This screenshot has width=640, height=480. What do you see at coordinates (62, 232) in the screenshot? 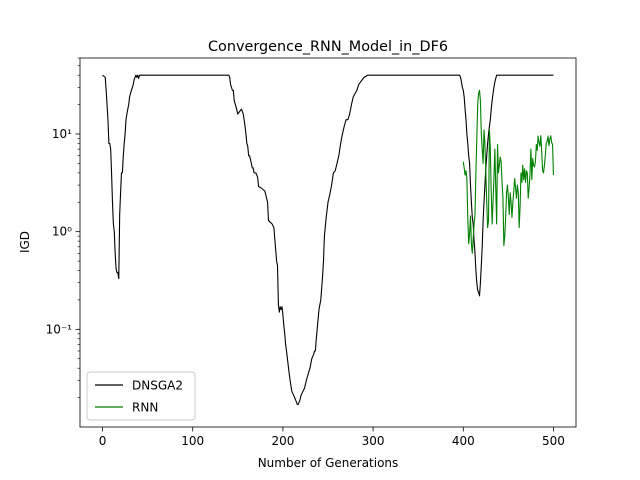
I see `y-tick-label: 10⁰` at bounding box center [62, 232].